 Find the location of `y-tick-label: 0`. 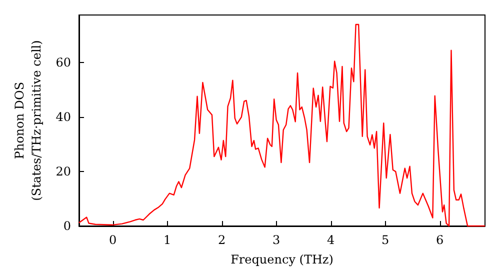

y-tick-label: 0 is located at coordinates (67, 226).